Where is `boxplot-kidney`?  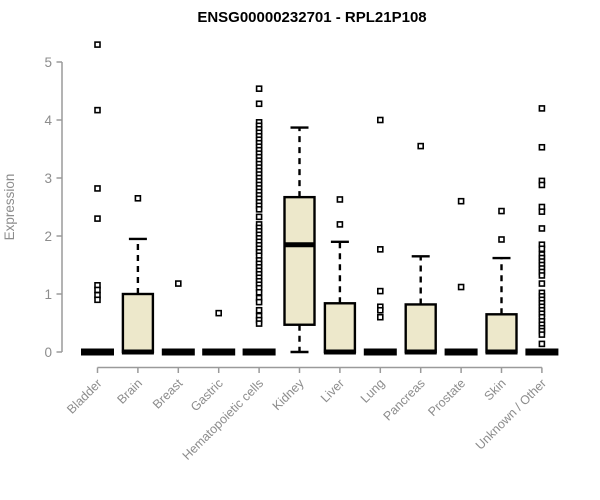
boxplot-kidney is located at coordinates (299, 240).